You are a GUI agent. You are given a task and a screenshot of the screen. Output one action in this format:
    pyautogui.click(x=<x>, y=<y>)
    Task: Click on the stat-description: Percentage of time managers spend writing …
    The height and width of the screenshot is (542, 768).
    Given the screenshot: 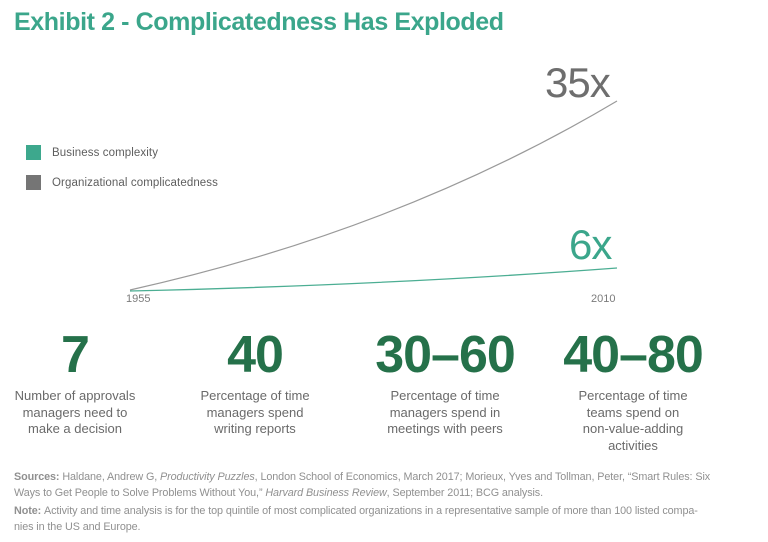 What is the action you would take?
    pyautogui.click(x=255, y=412)
    